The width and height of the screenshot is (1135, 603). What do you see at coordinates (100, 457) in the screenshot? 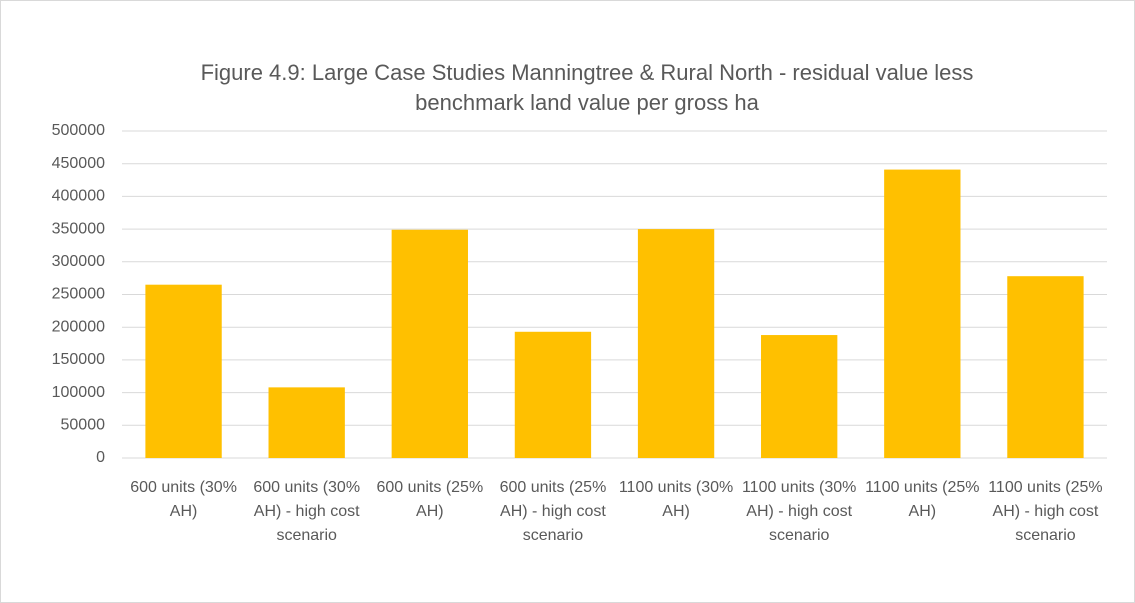
I see `y-tick-label: 0` at bounding box center [100, 457].